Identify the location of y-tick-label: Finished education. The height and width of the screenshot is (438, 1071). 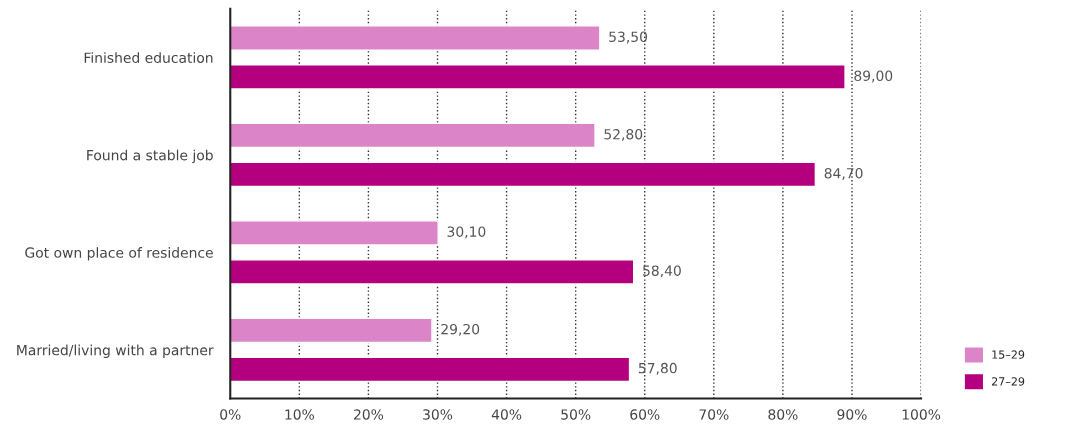
(148, 57).